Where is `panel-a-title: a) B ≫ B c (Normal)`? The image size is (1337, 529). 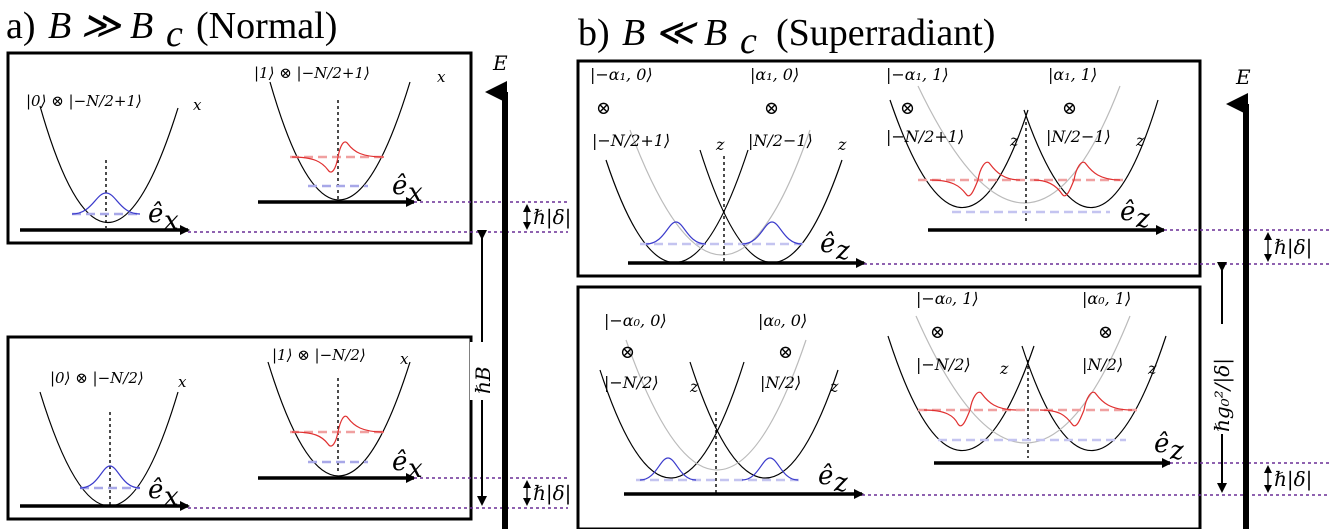 panel-a-title: a) B ≫ B c (Normal) is located at coordinates (171, 30).